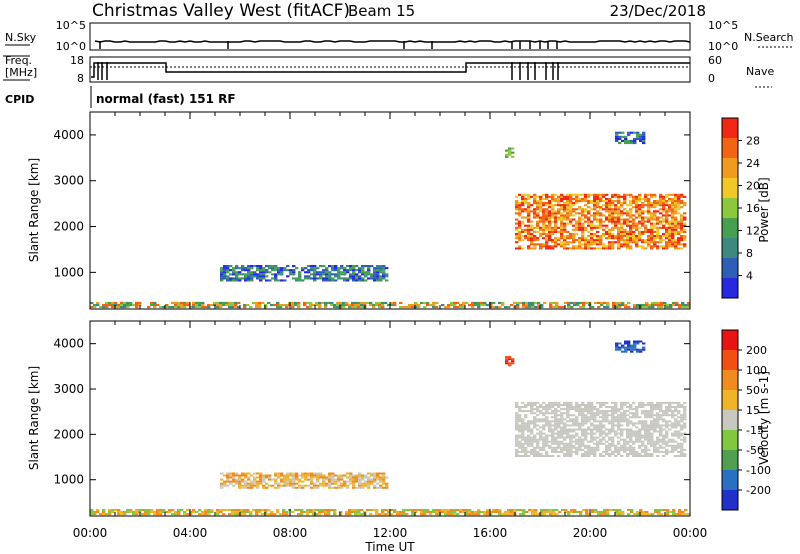 Image resolution: width=800 pixels, height=554 pixels. I want to click on colorbar-tick-label: -15, so click(755, 430).